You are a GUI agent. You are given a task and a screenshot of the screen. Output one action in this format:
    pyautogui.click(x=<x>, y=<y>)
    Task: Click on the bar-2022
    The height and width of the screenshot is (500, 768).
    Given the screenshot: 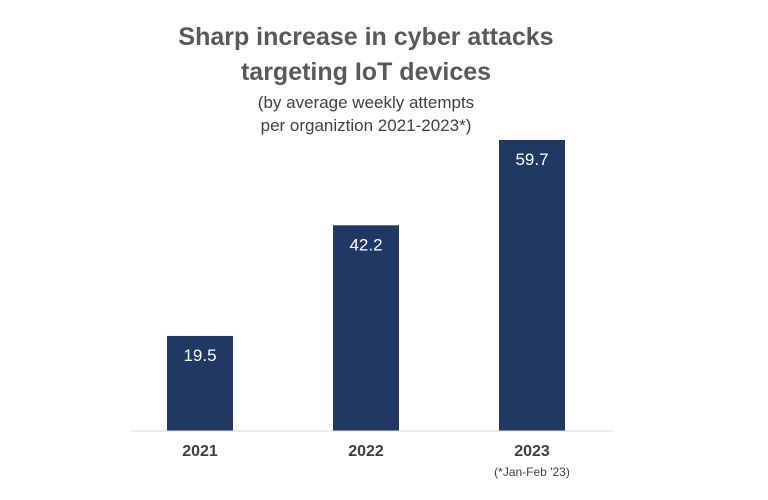 What is the action you would take?
    pyautogui.click(x=366, y=328)
    